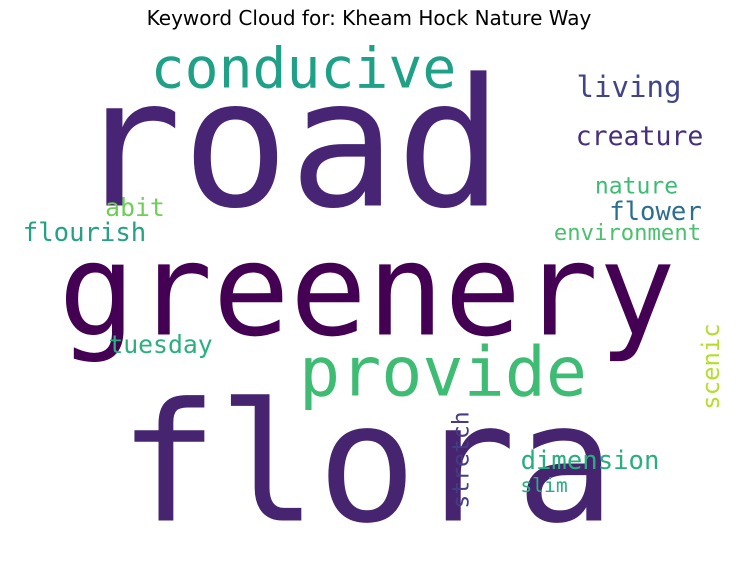 The height and width of the screenshot is (583, 738). What do you see at coordinates (304, 69) in the screenshot?
I see `word-conducive: conducive` at bounding box center [304, 69].